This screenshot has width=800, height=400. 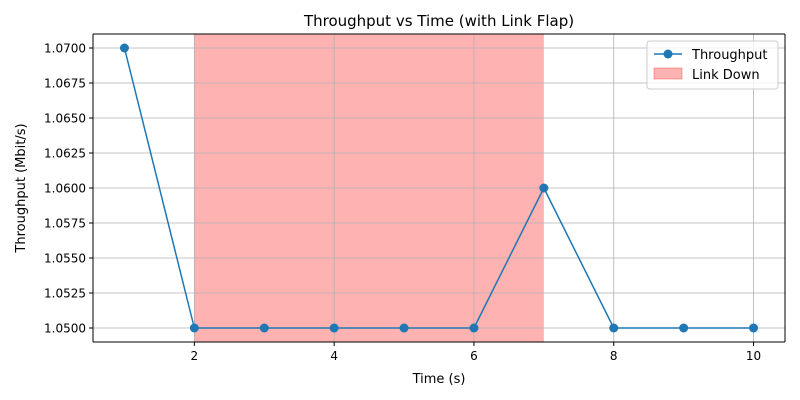 I want to click on x-tick-label-2: 6, so click(x=474, y=356).